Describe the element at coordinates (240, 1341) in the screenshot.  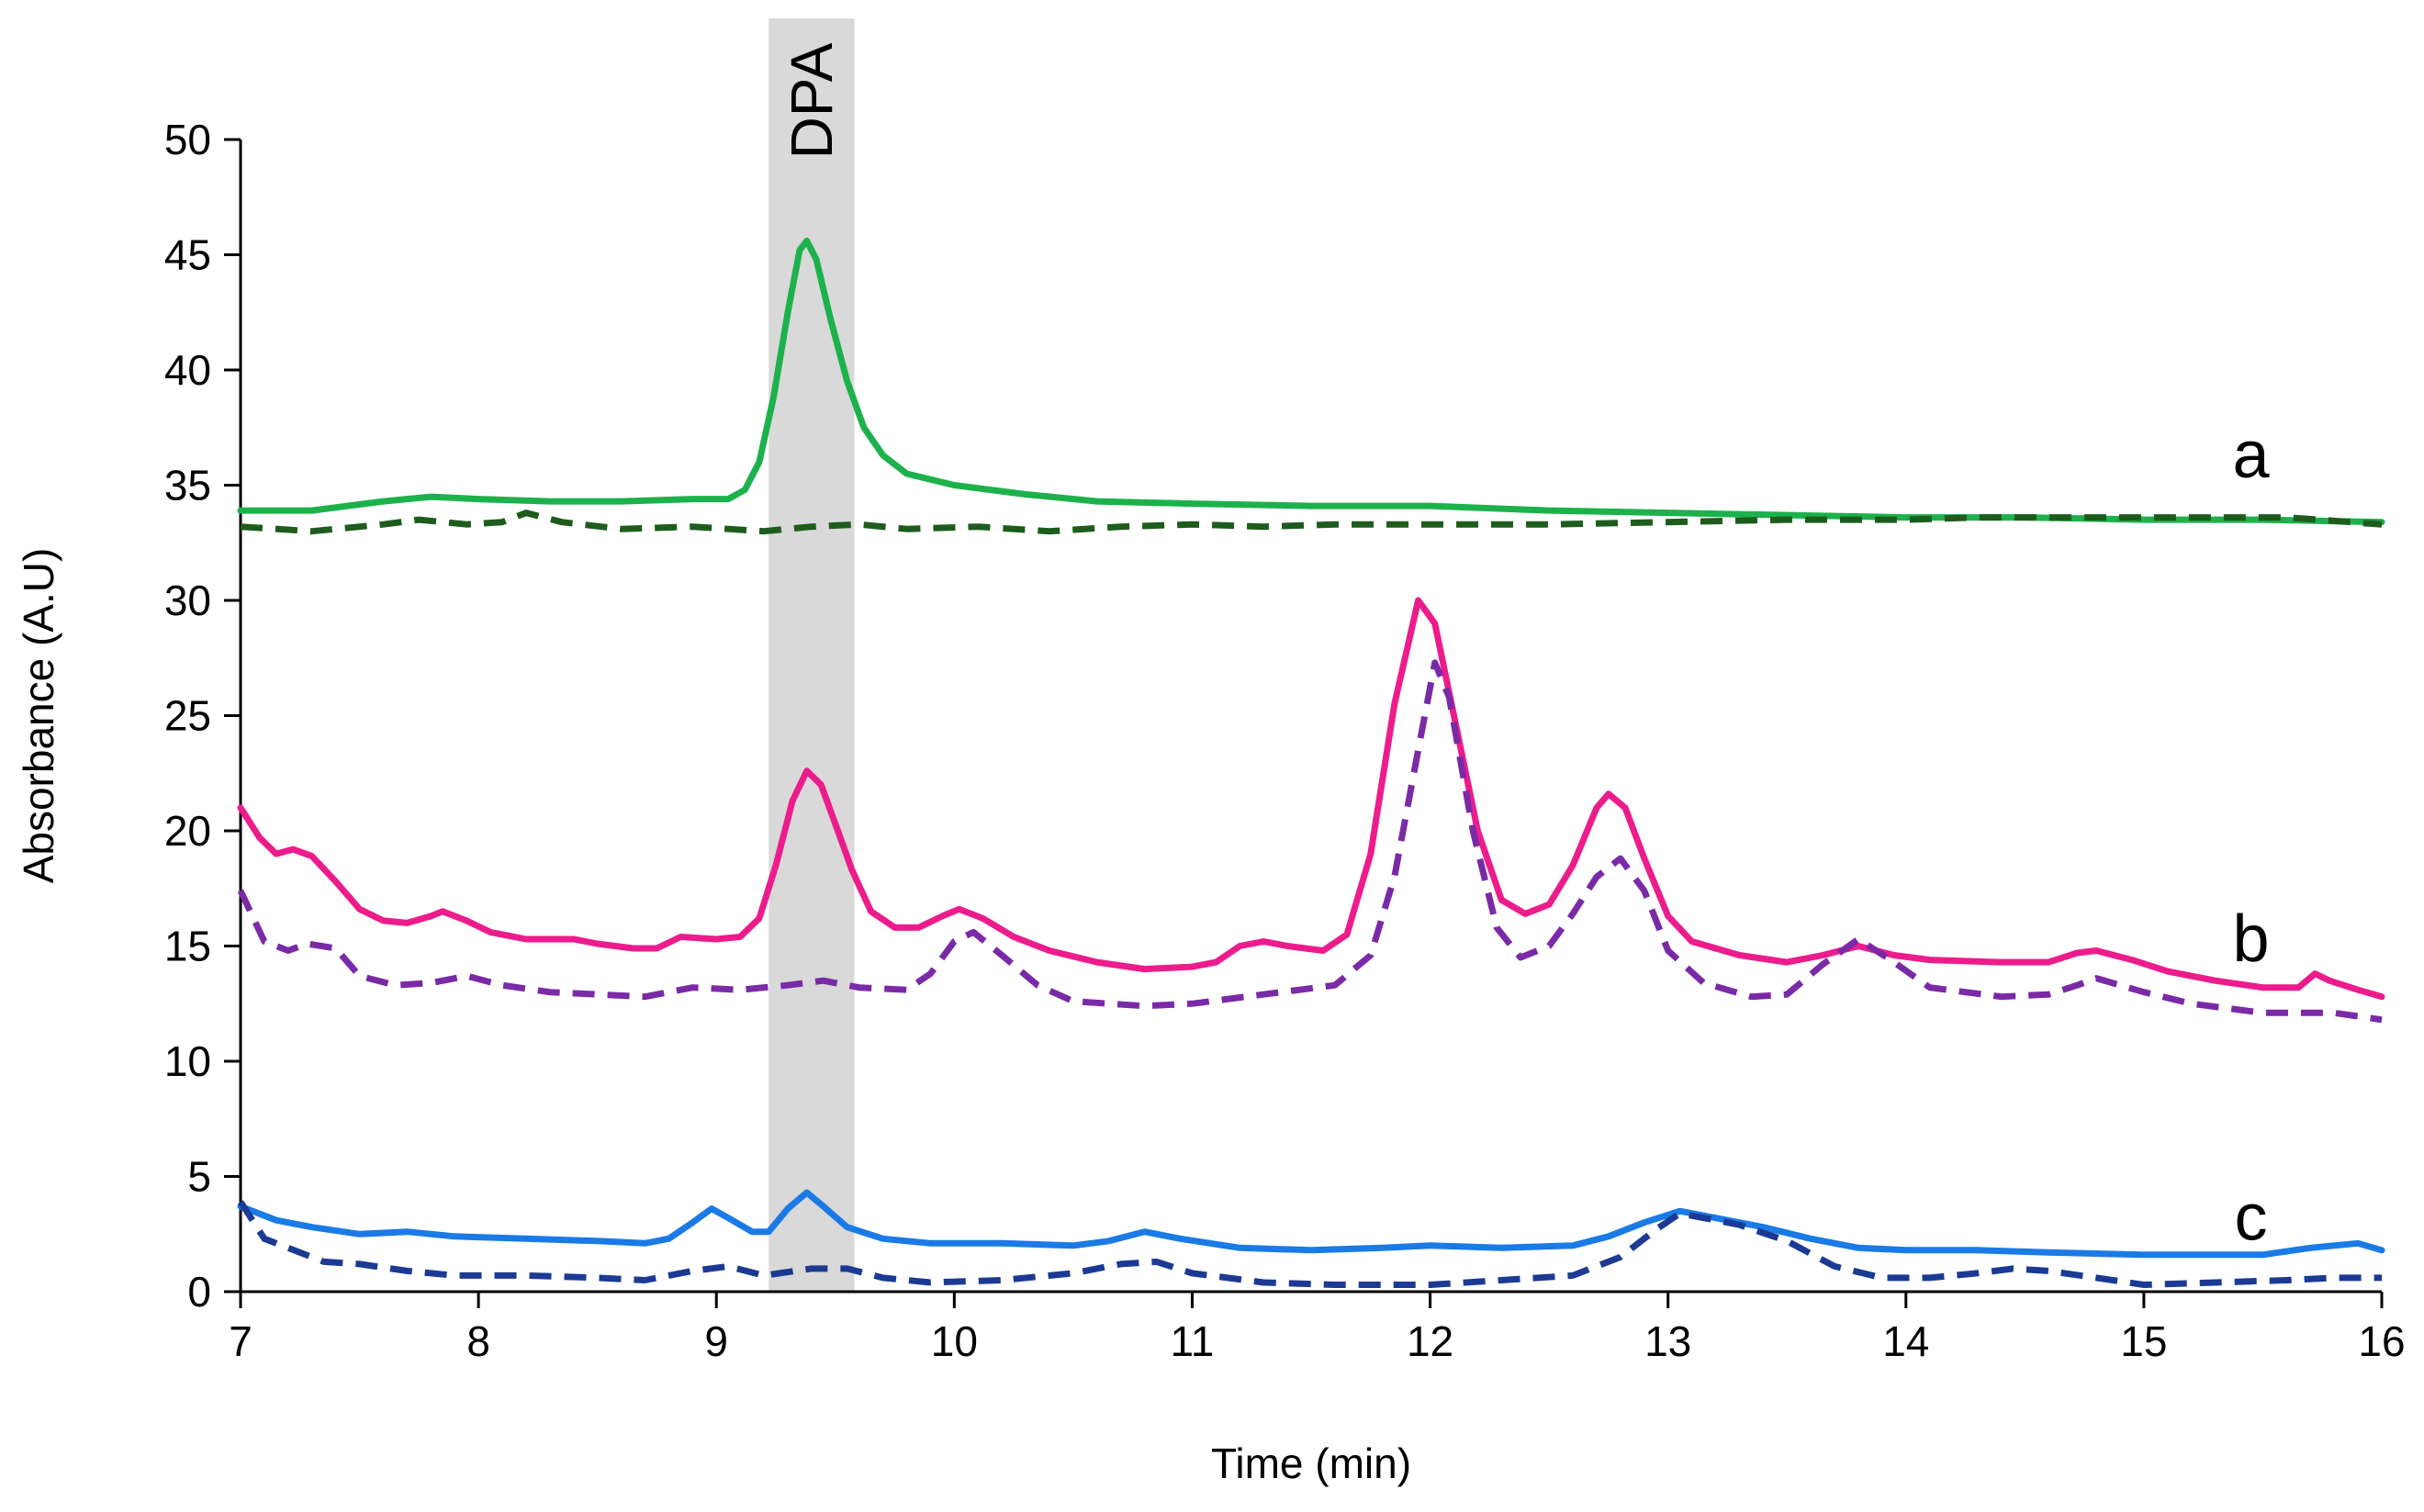
I see `x-tick-label: 7` at that location.